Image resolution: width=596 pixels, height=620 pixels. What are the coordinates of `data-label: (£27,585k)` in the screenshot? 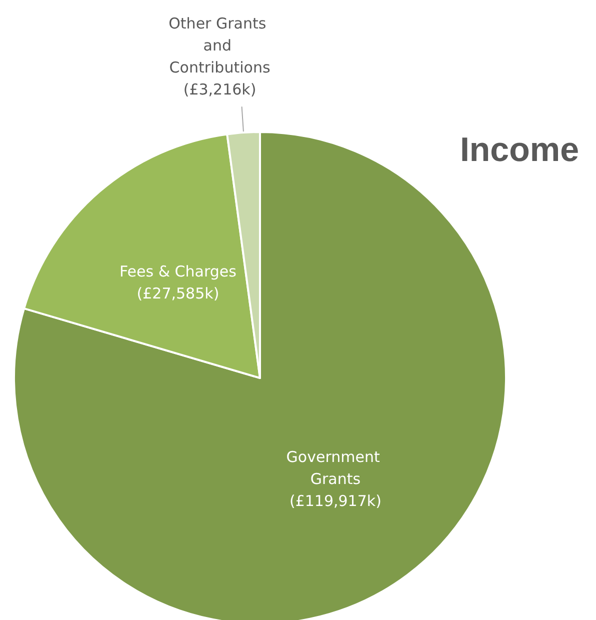 It's located at (178, 293).